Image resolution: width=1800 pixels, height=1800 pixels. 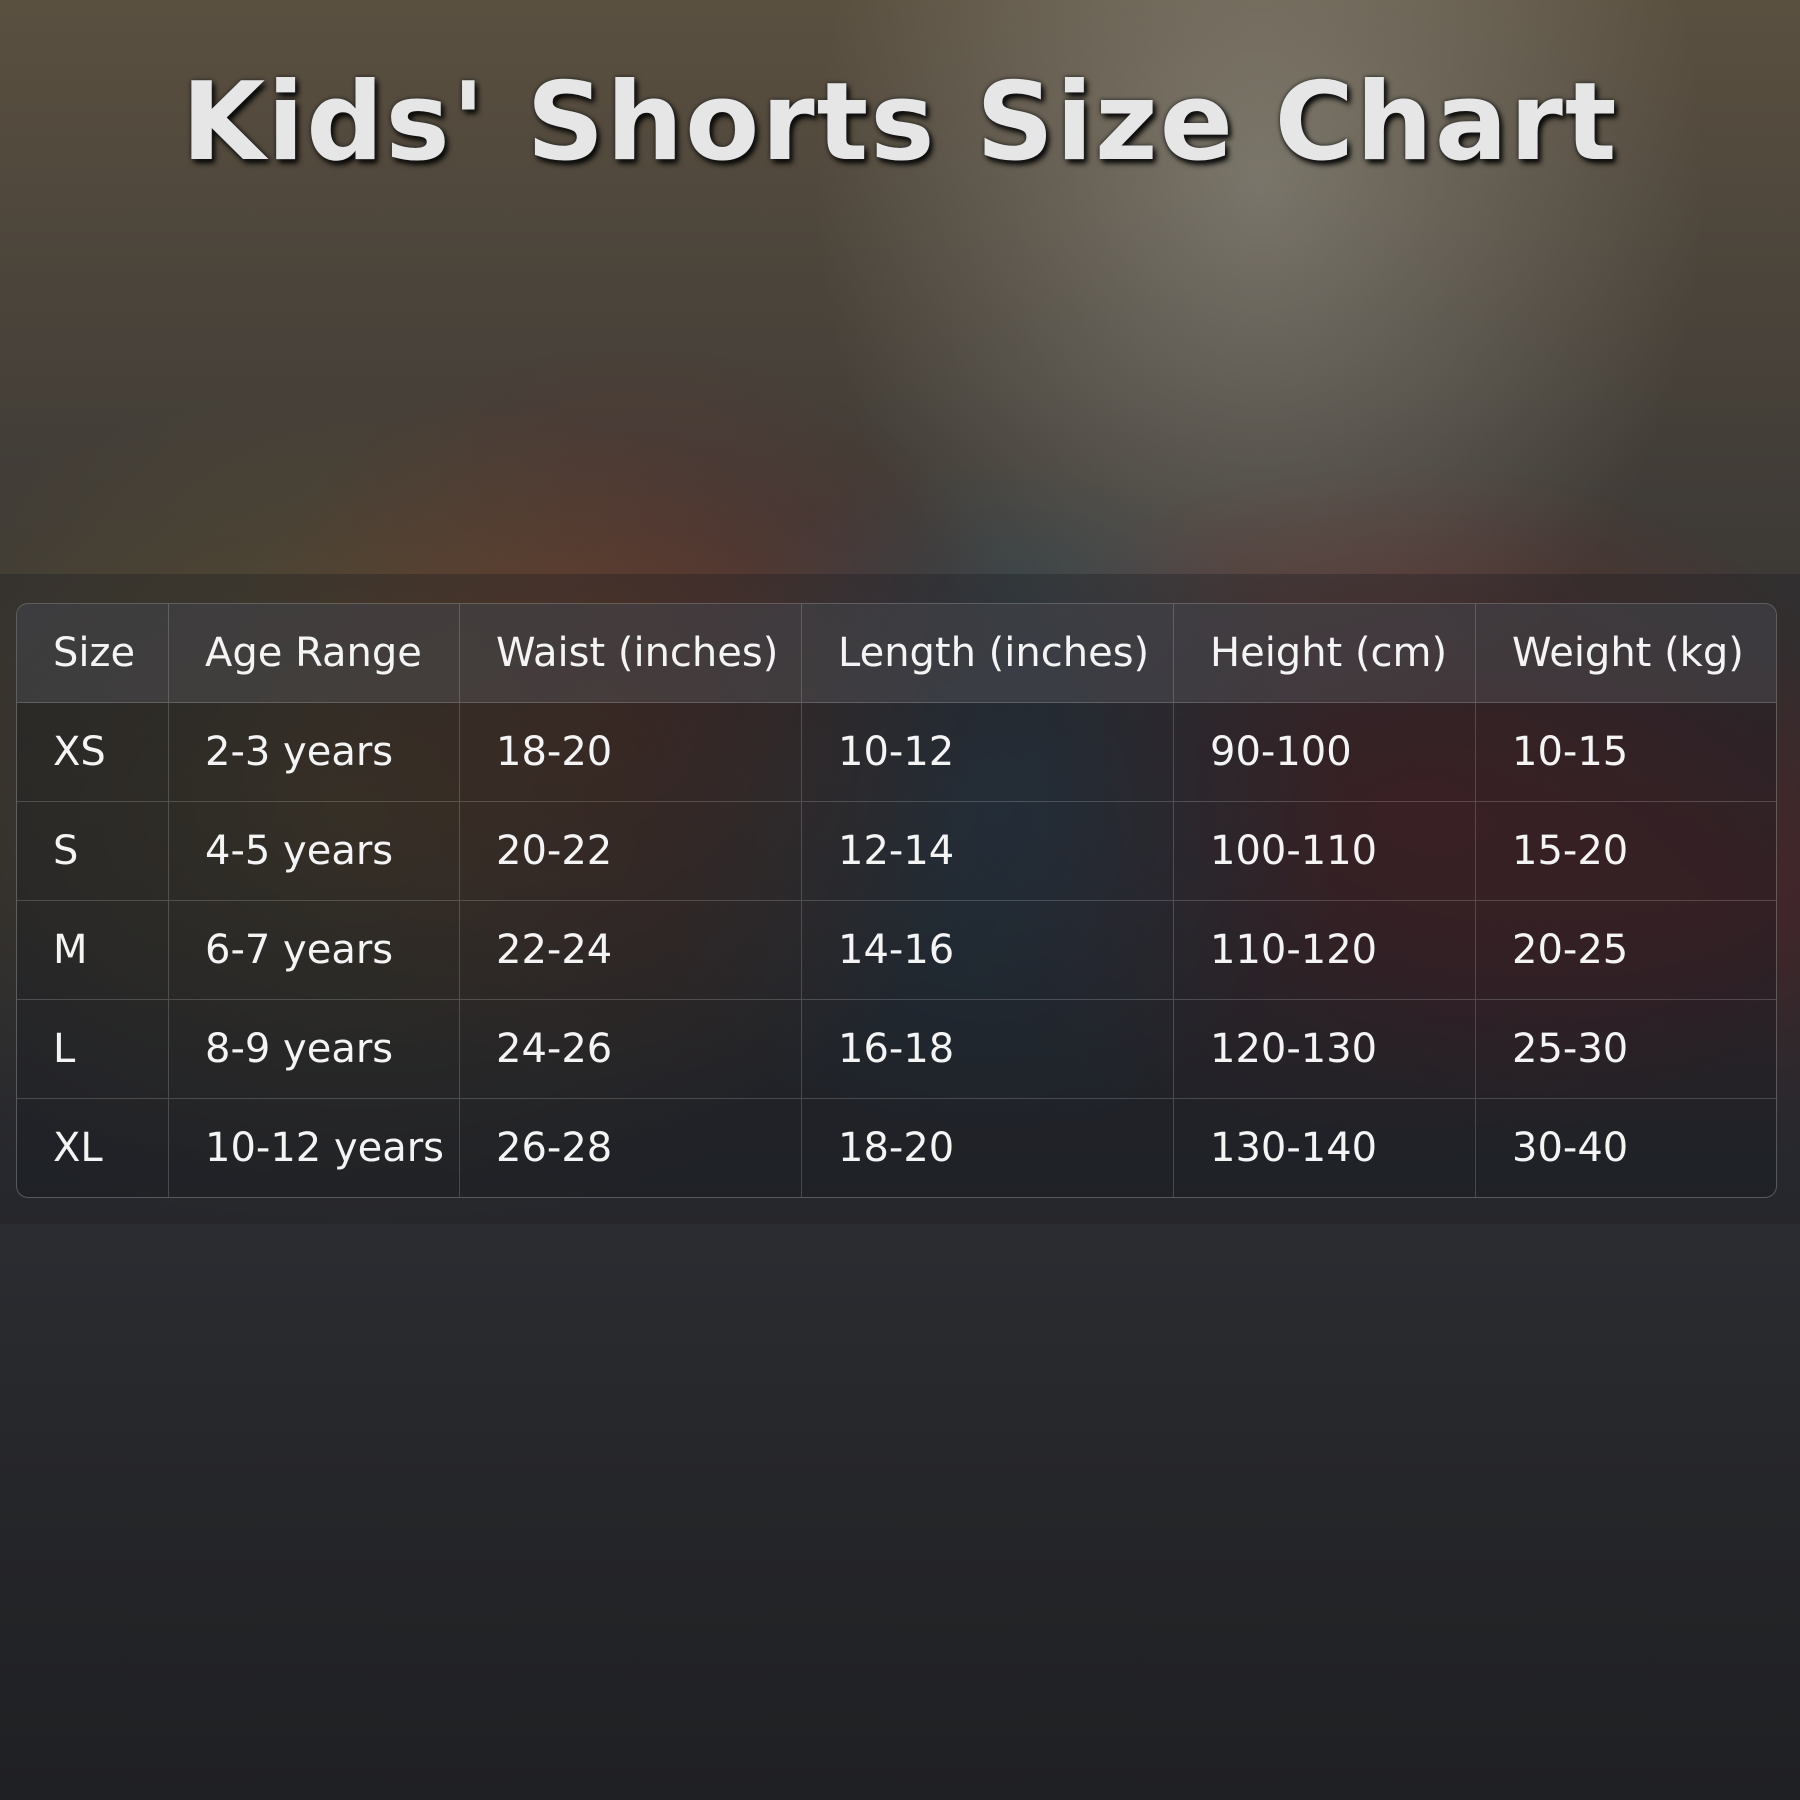 What do you see at coordinates (1626, 950) in the screenshot?
I see `table-cell: 20-25` at bounding box center [1626, 950].